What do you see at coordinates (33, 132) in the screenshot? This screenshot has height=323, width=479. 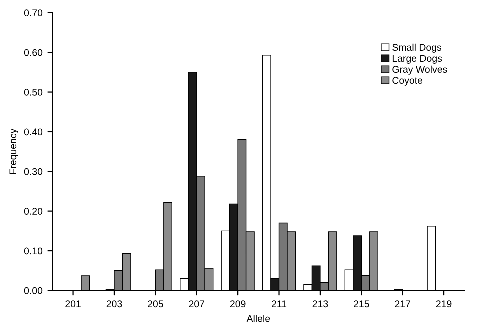 I see `y-tick-label: 0.40` at bounding box center [33, 132].